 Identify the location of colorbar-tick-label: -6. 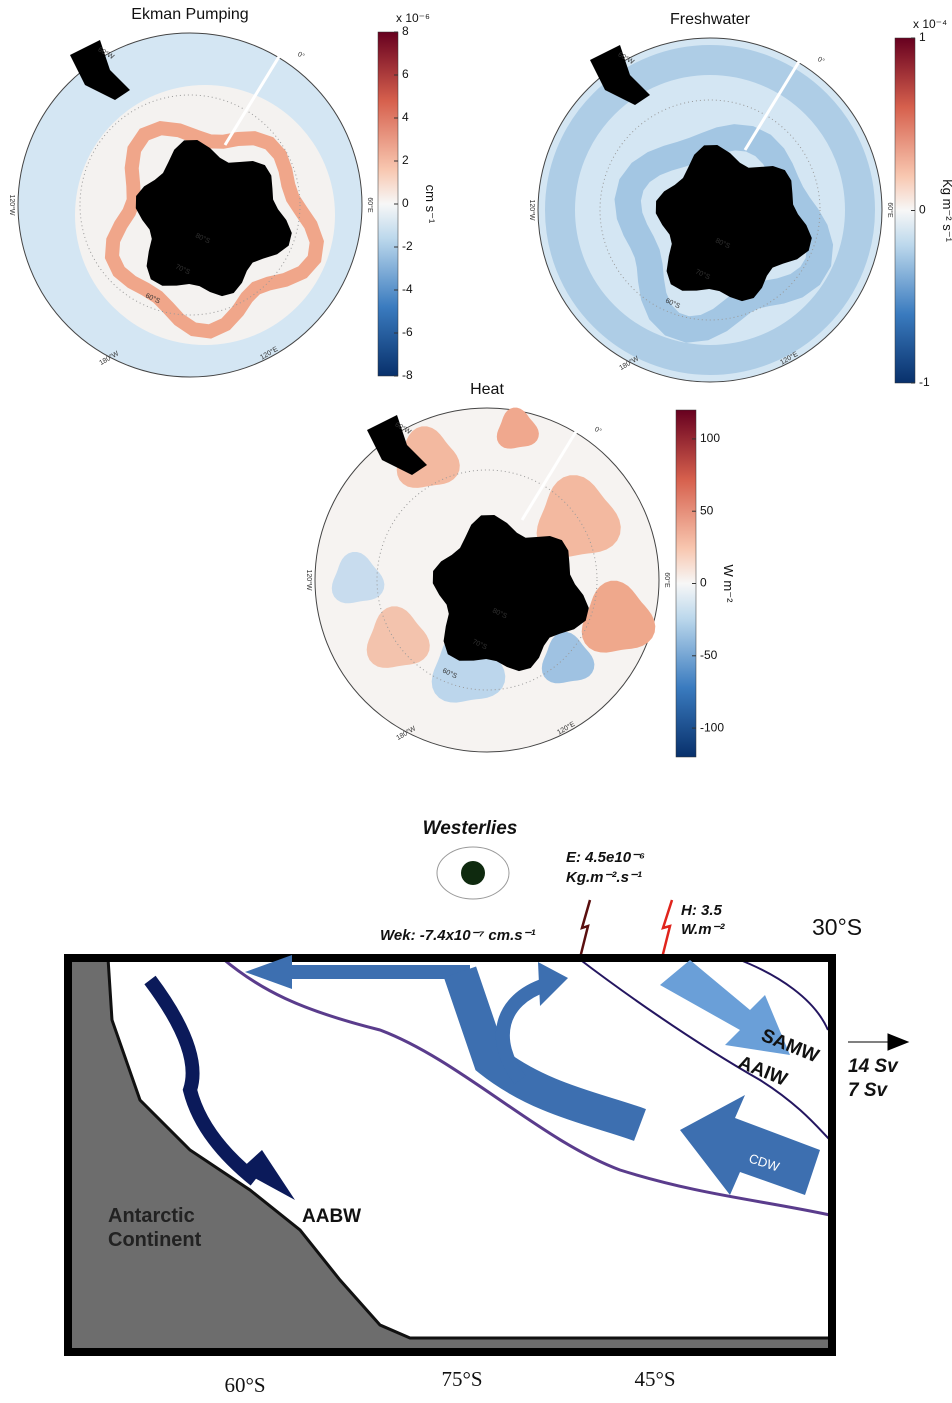
(407, 332).